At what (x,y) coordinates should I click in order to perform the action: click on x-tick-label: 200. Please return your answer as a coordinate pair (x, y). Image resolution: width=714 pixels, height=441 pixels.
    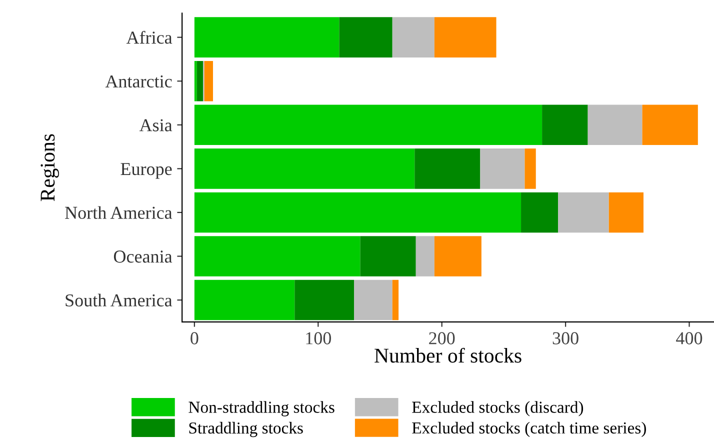
    Looking at the image, I should click on (442, 338).